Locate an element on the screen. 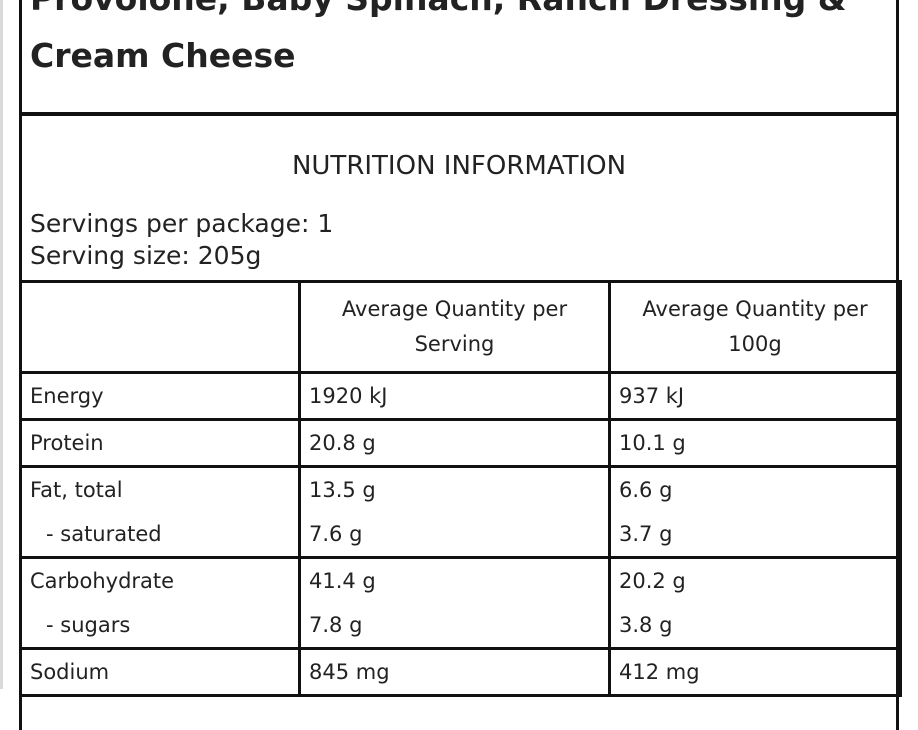 This screenshot has width=918, height=730. per-100g-value: 10.1 g is located at coordinates (652, 443).